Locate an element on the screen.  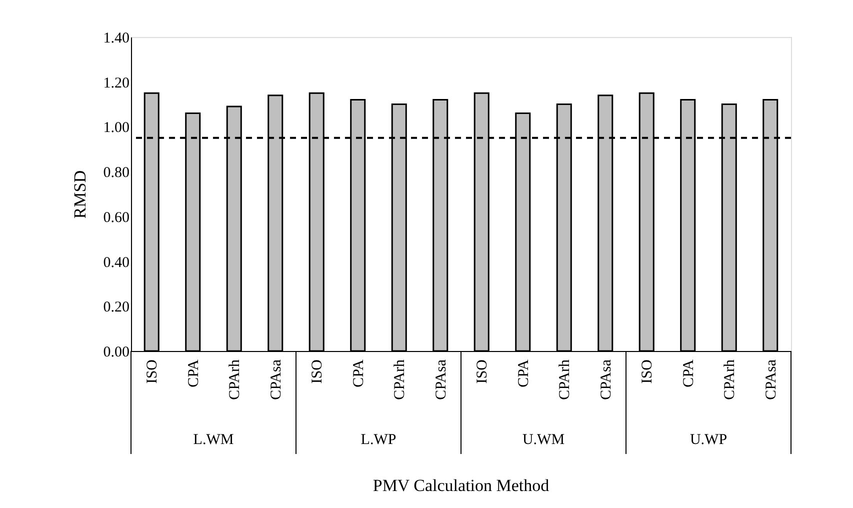
text: L.WM is located at coordinates (213, 440).